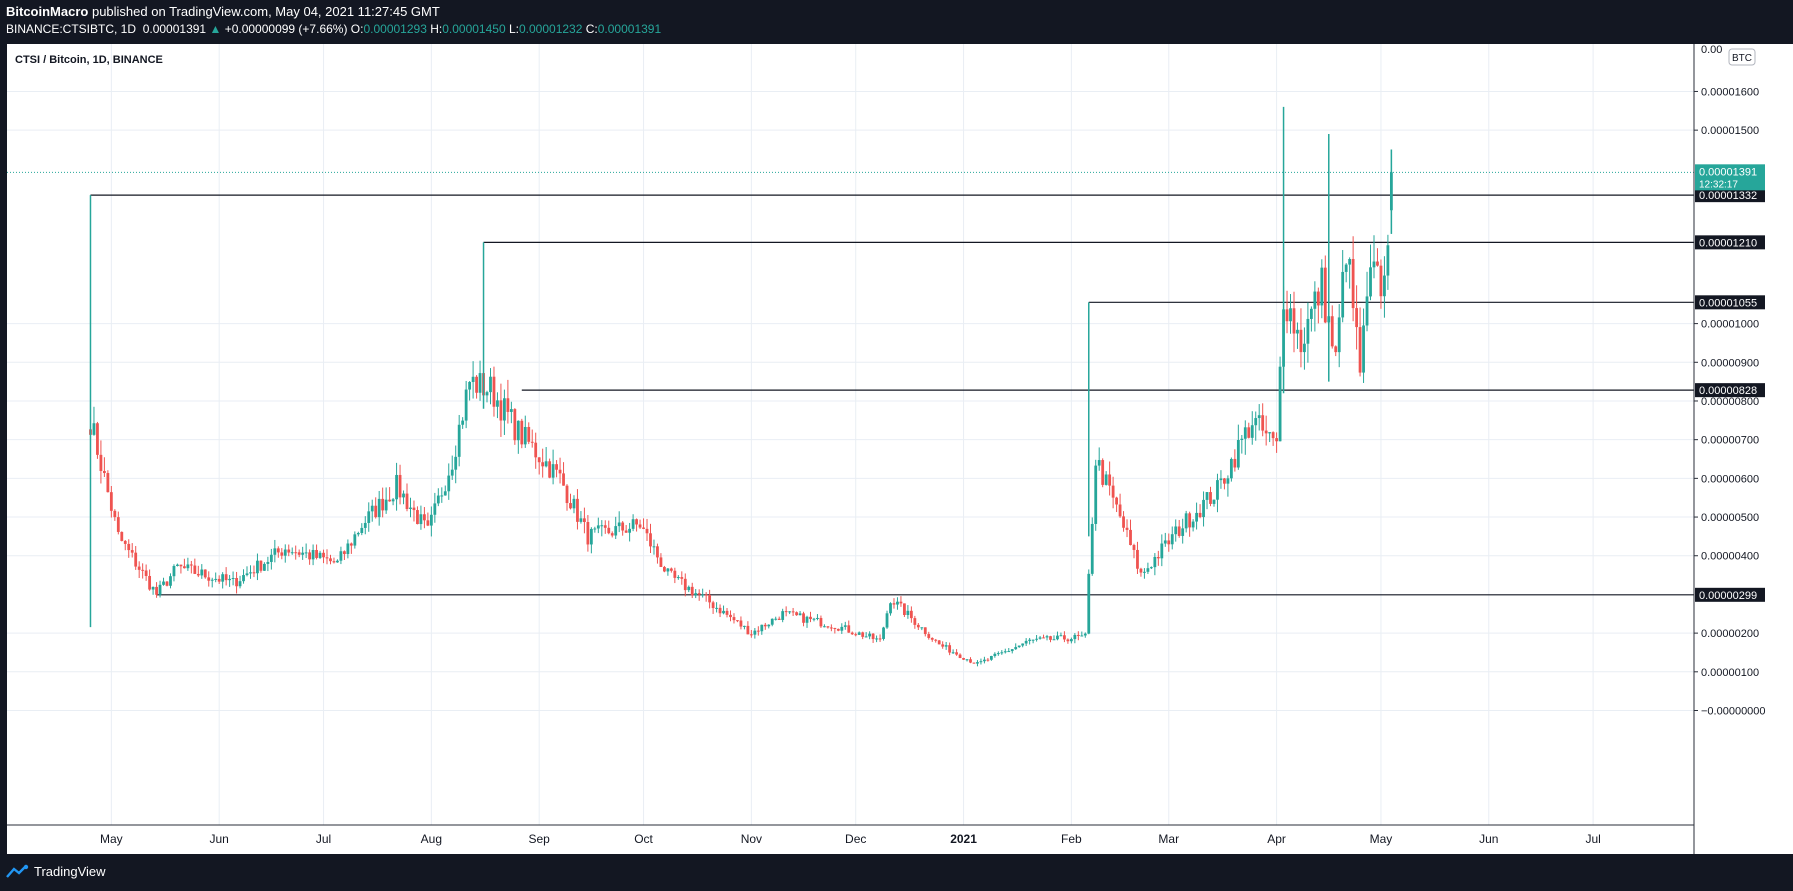 The height and width of the screenshot is (891, 1793). I want to click on current-price-tag, so click(1730, 177).